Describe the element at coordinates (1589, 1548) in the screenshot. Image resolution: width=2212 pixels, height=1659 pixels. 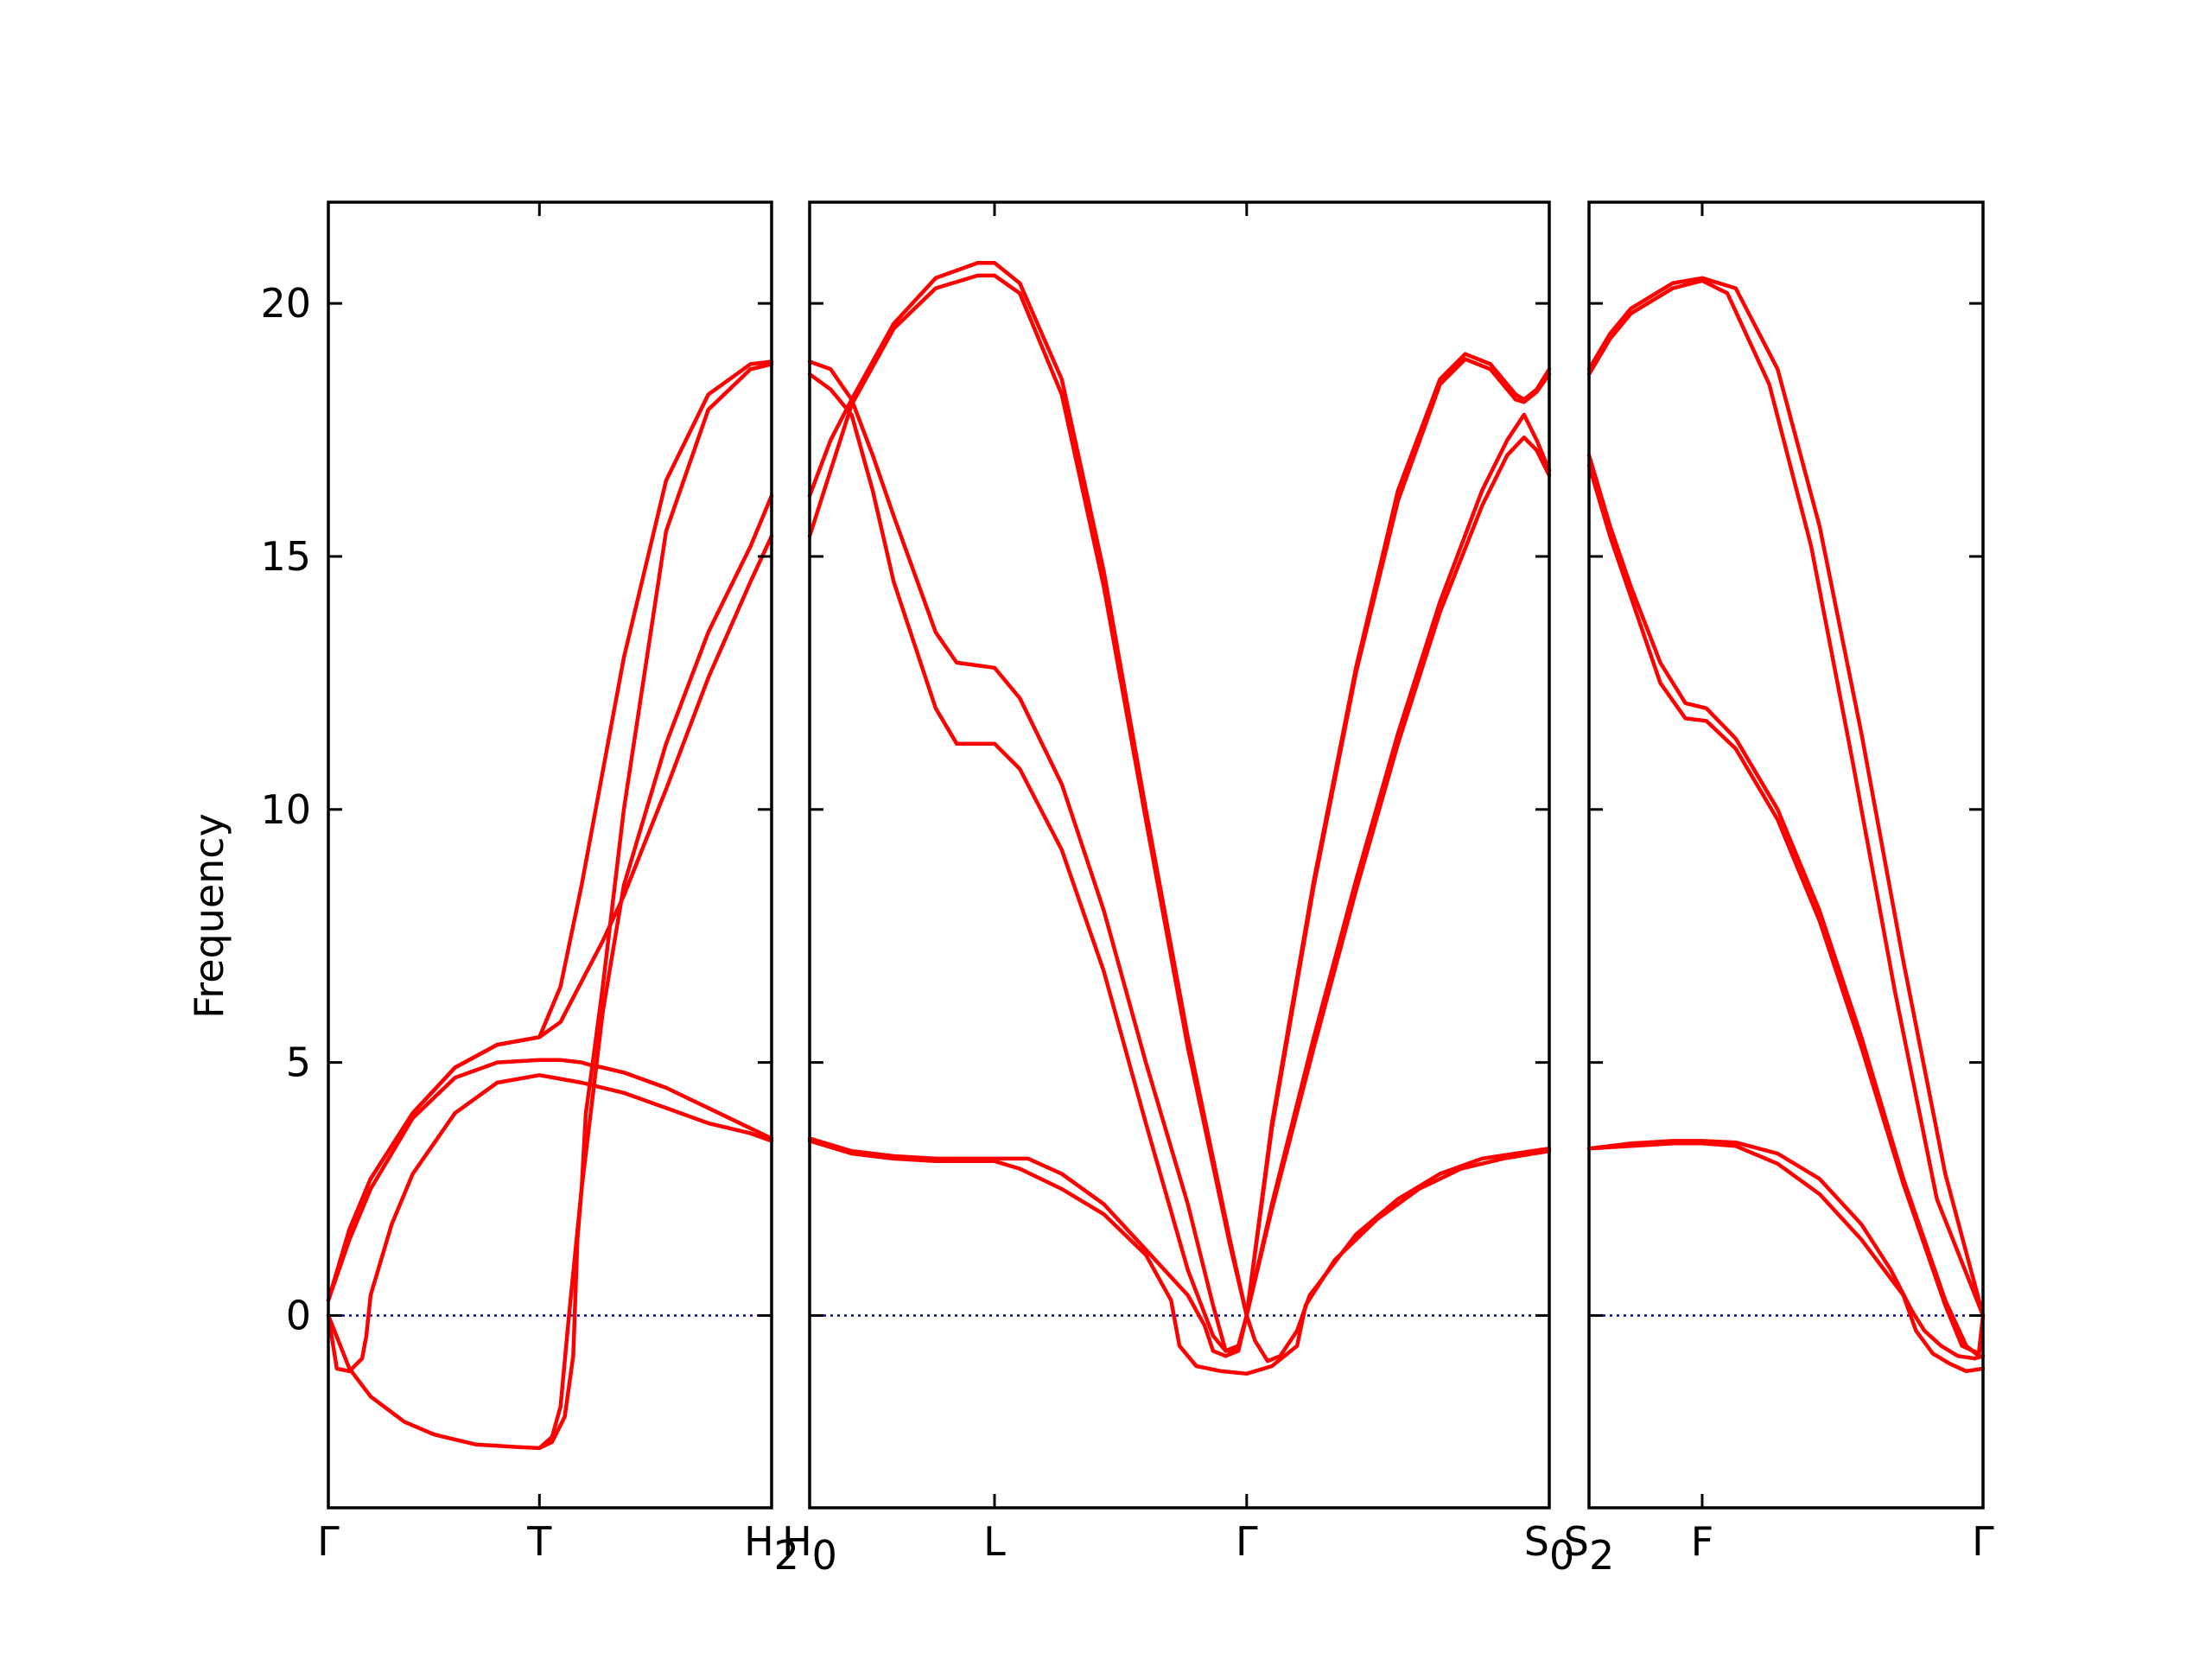
I see `x-tick-label: S2` at that location.